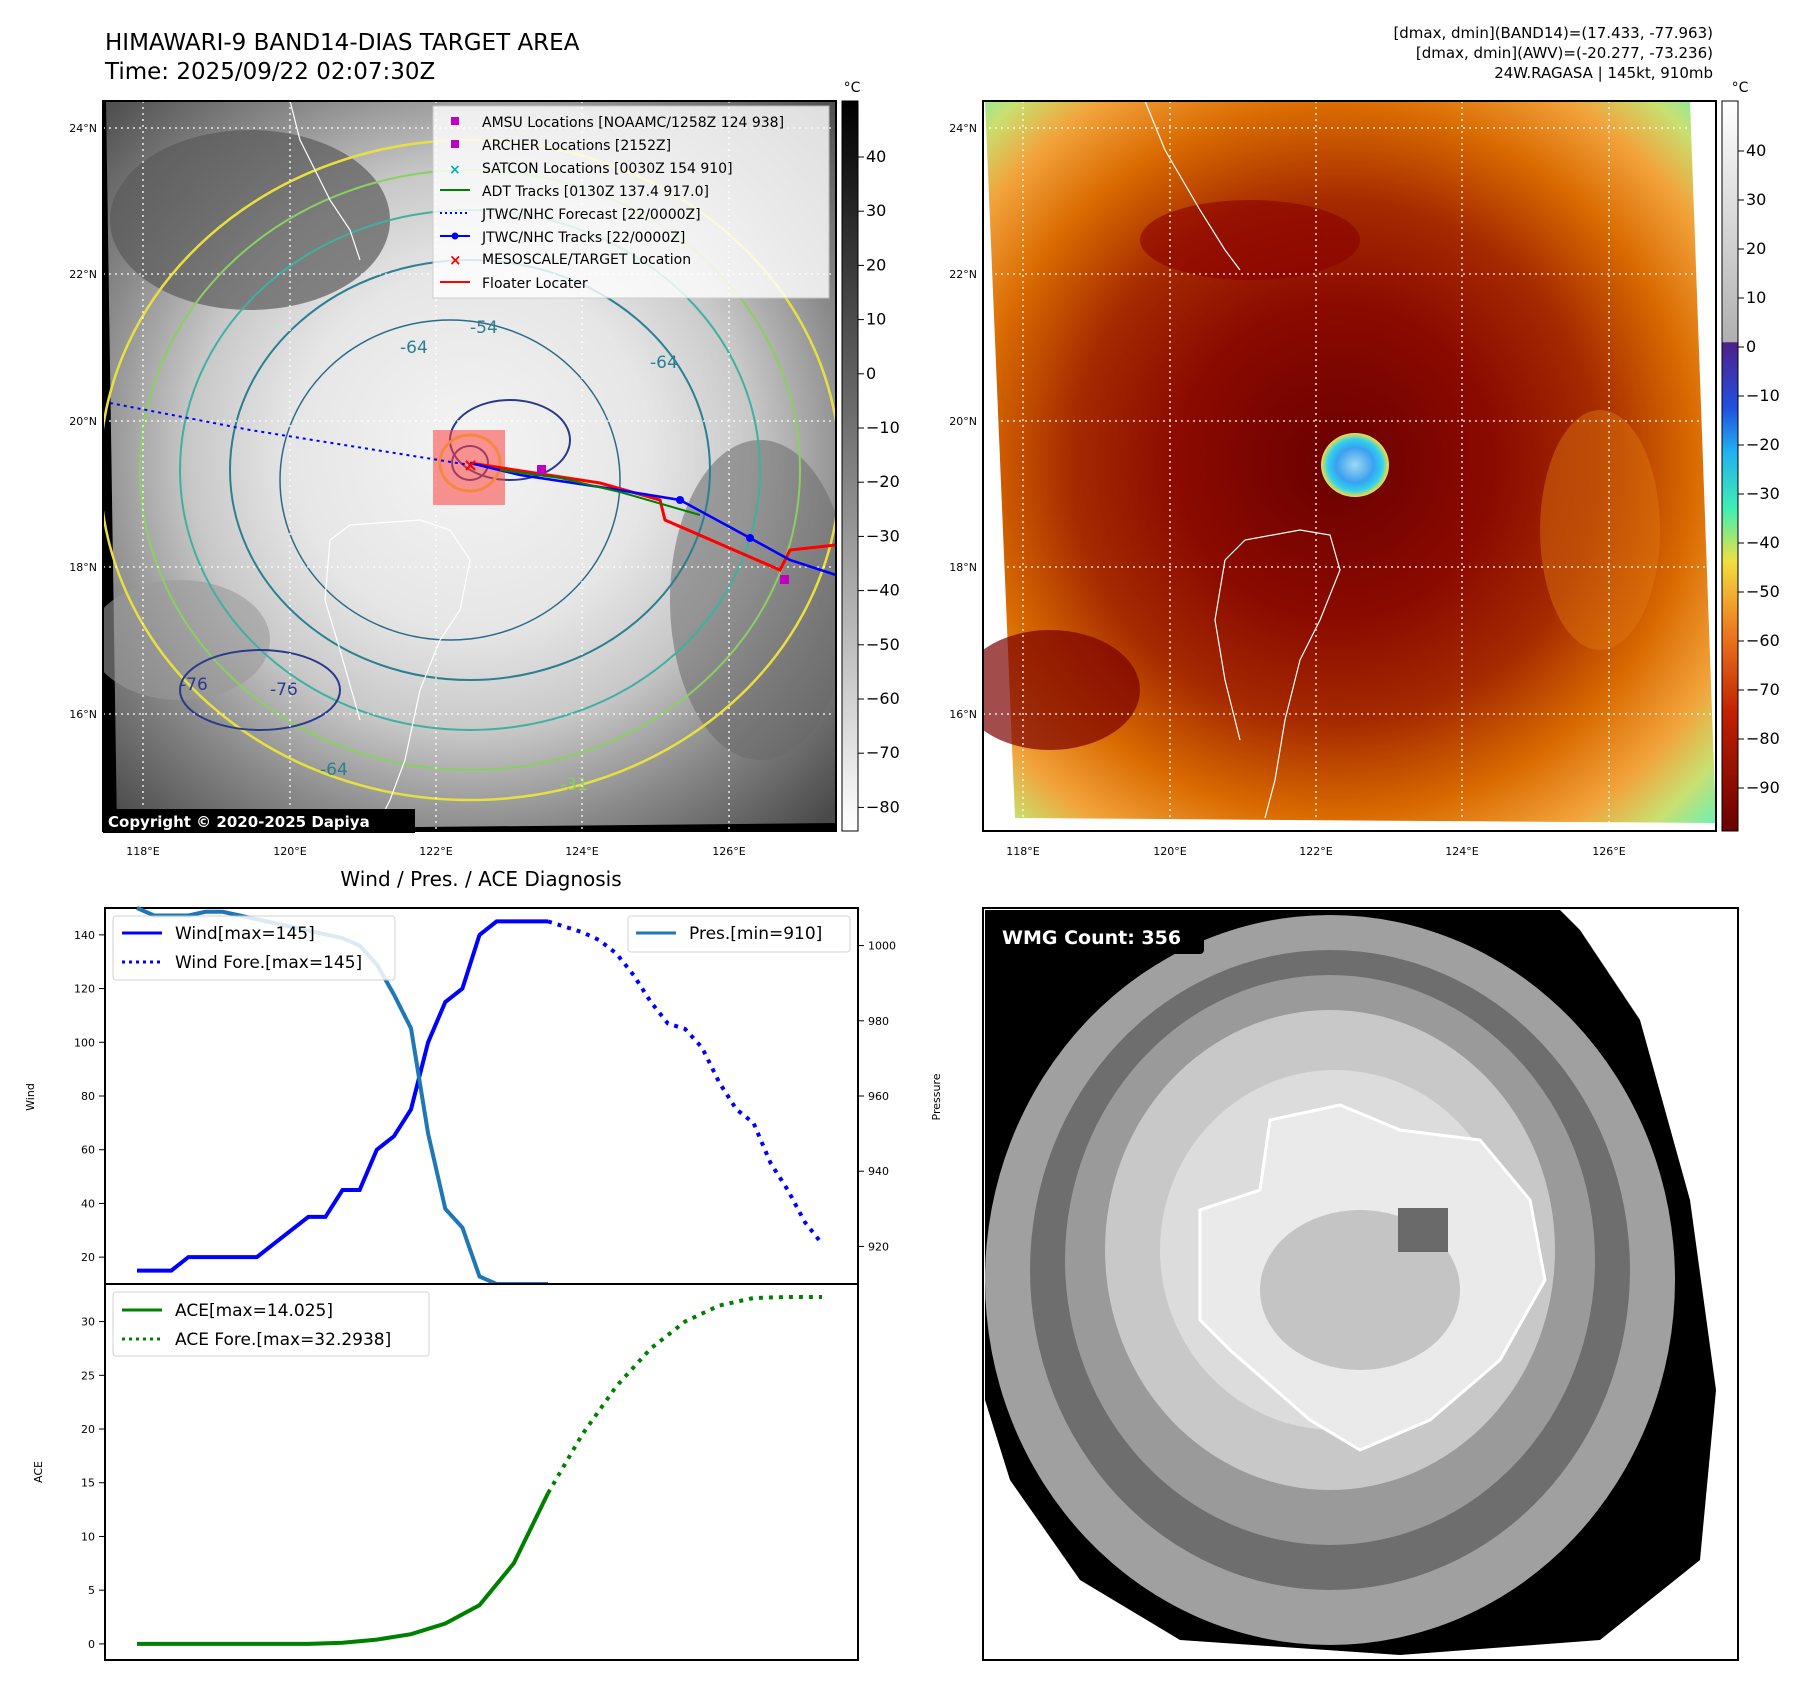 The image size is (1797, 1690). What do you see at coordinates (91, 1644) in the screenshot?
I see `ace-tick-label: 0` at bounding box center [91, 1644].